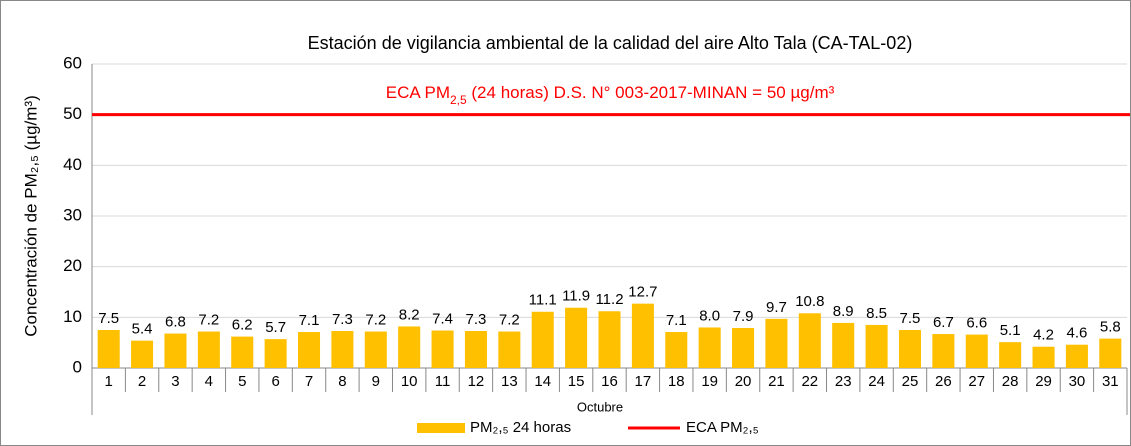 The height and width of the screenshot is (446, 1131). Describe the element at coordinates (576, 296) in the screenshot. I see `data-label: 11.9` at that location.